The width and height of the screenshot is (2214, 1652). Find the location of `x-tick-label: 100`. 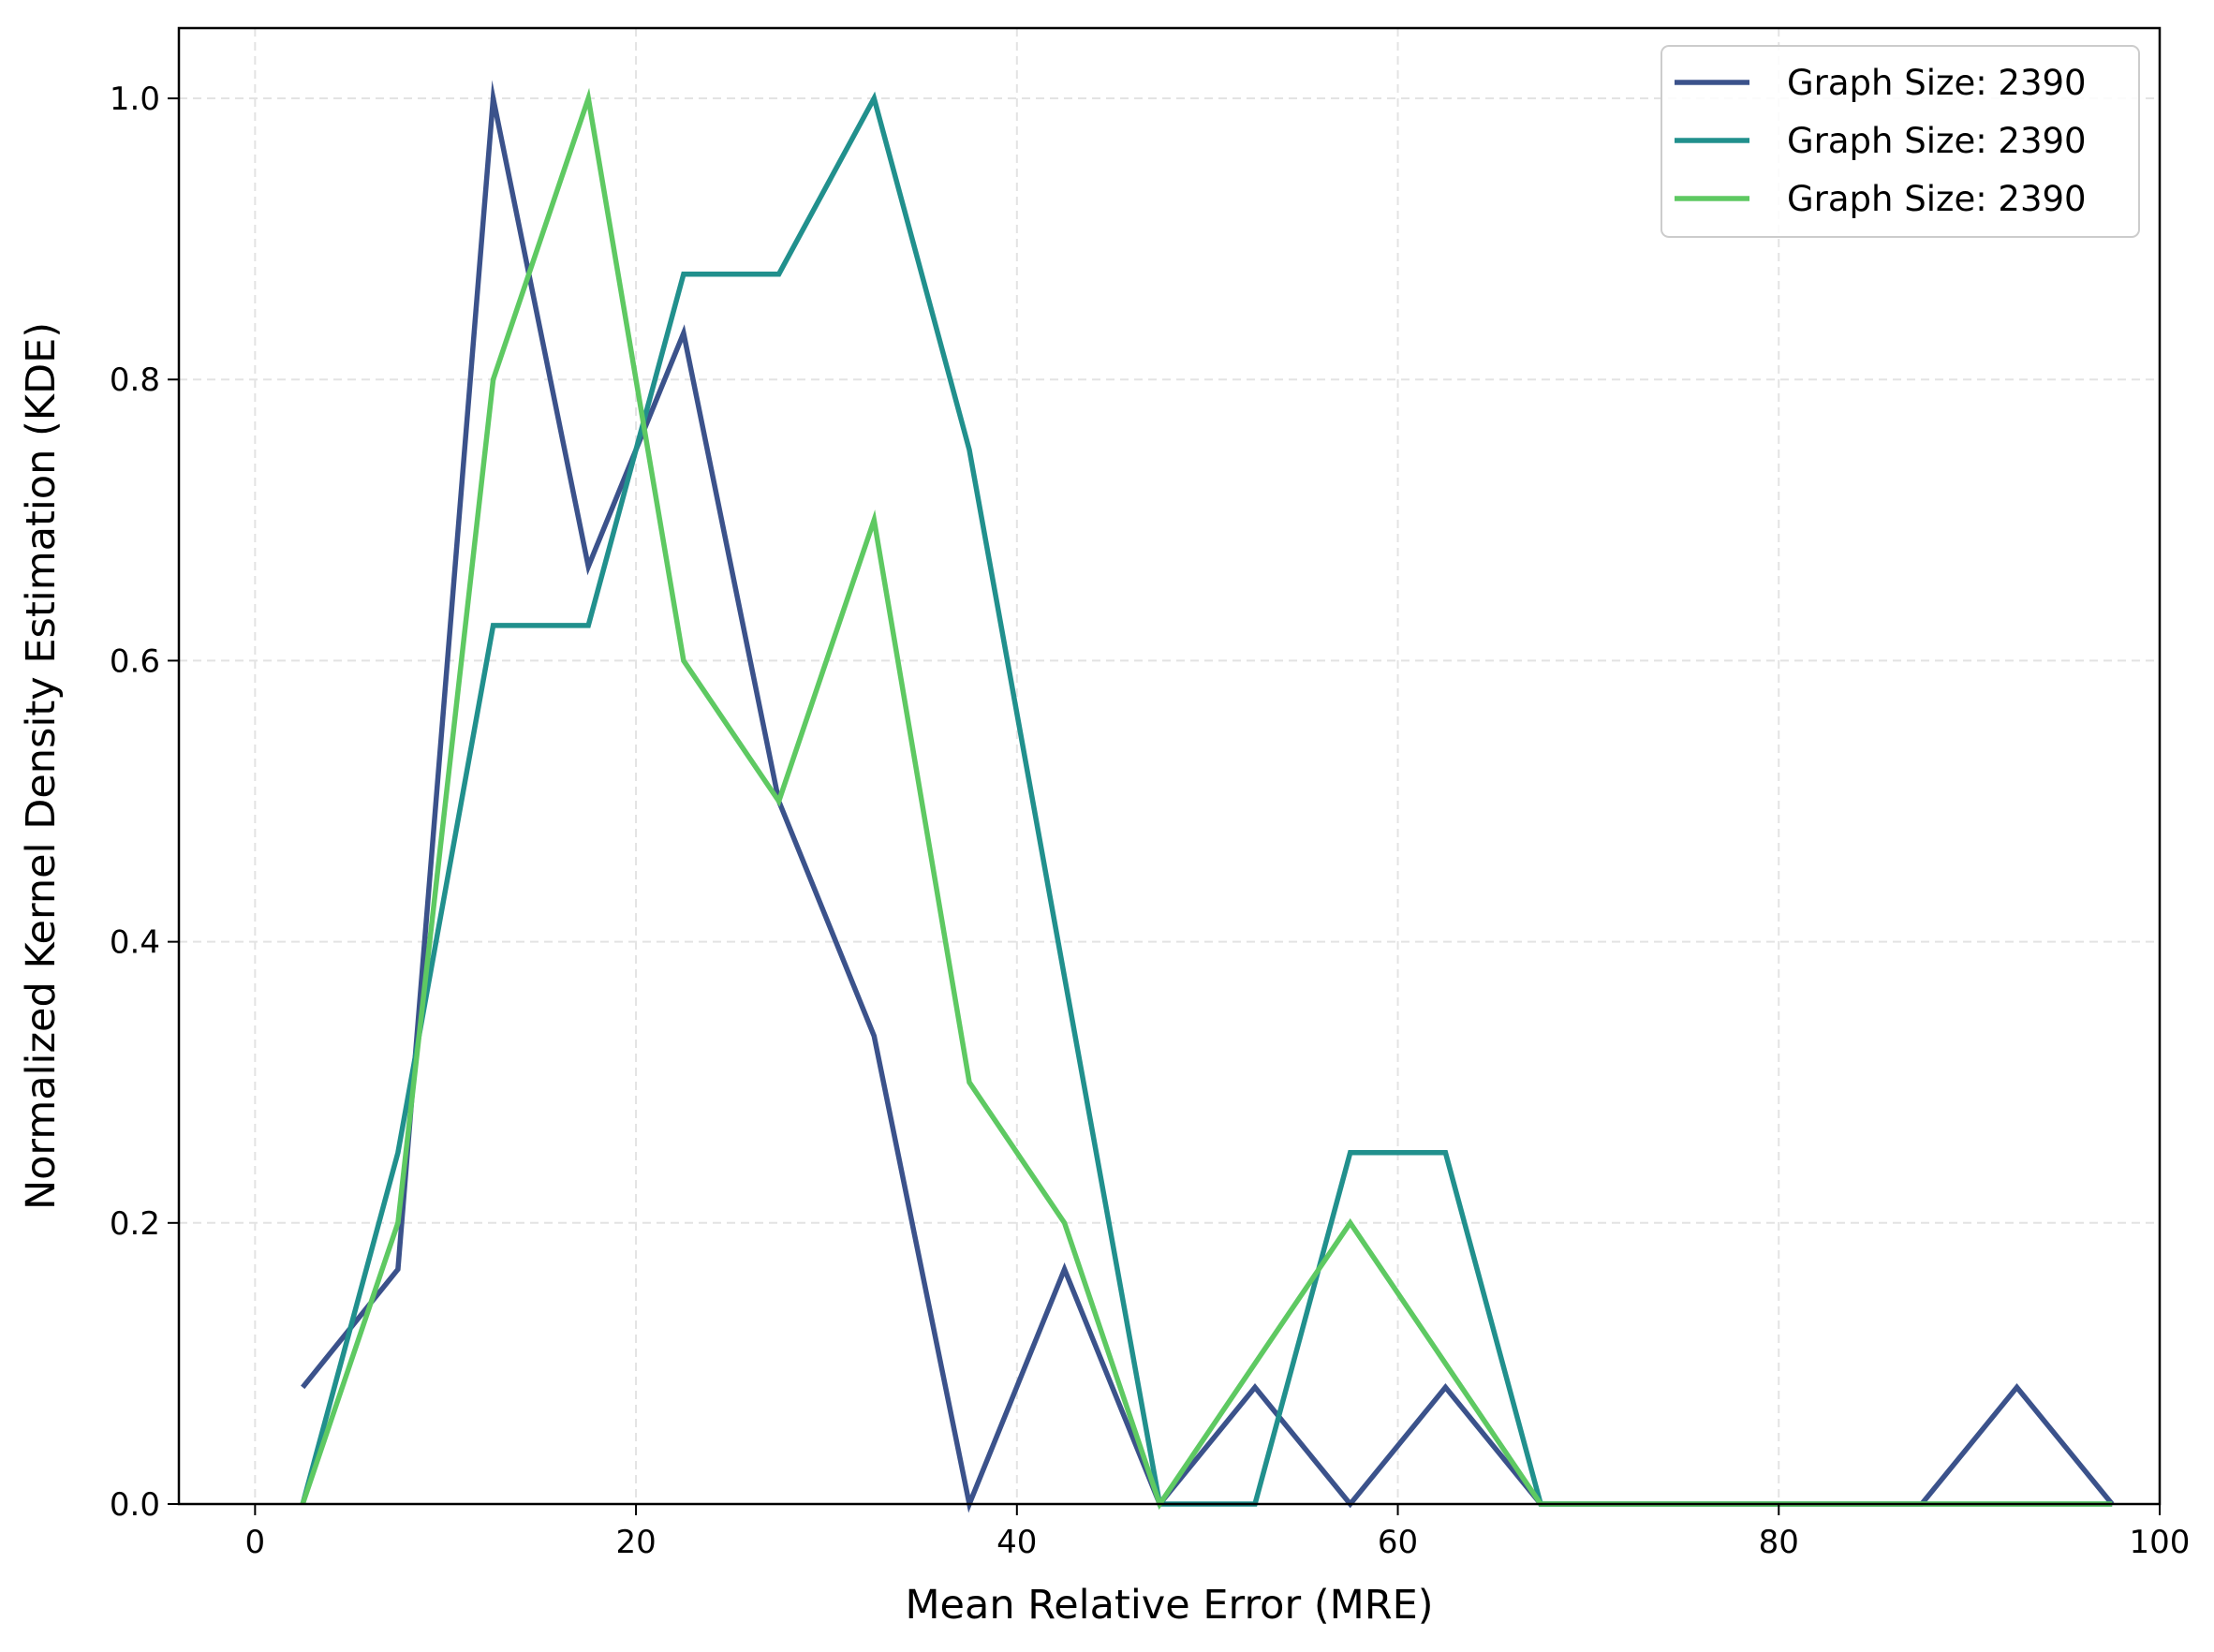

x-tick-label: 100 is located at coordinates (2160, 1542).